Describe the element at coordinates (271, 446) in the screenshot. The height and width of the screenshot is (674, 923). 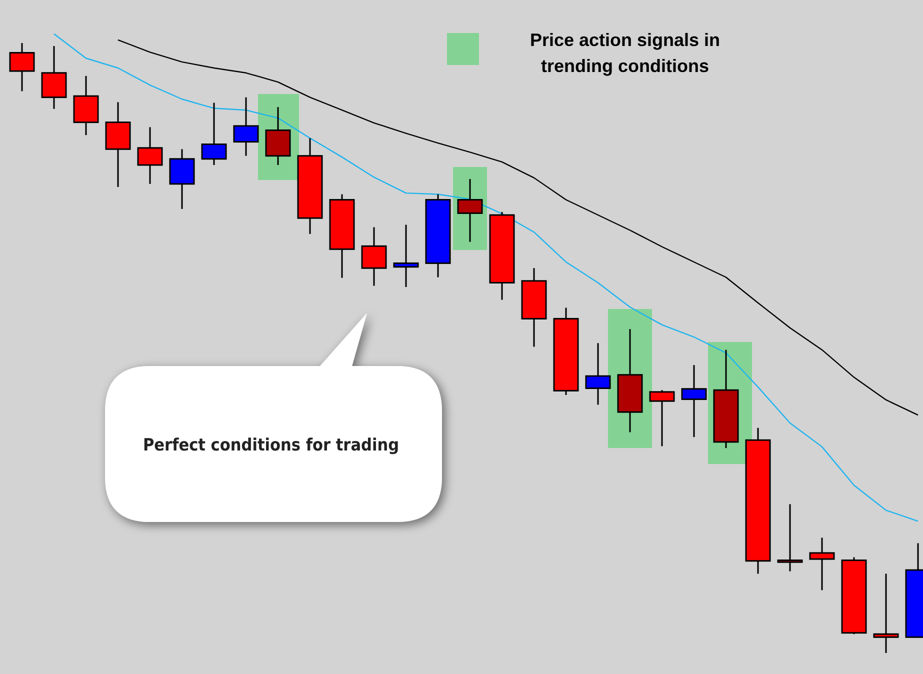
I see `annotation: Perfect conditions for trading` at that location.